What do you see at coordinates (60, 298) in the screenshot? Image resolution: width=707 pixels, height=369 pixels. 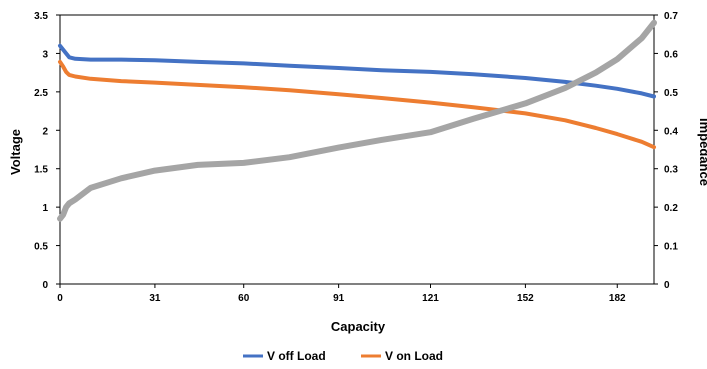 I see `x-tick-label: 0` at bounding box center [60, 298].